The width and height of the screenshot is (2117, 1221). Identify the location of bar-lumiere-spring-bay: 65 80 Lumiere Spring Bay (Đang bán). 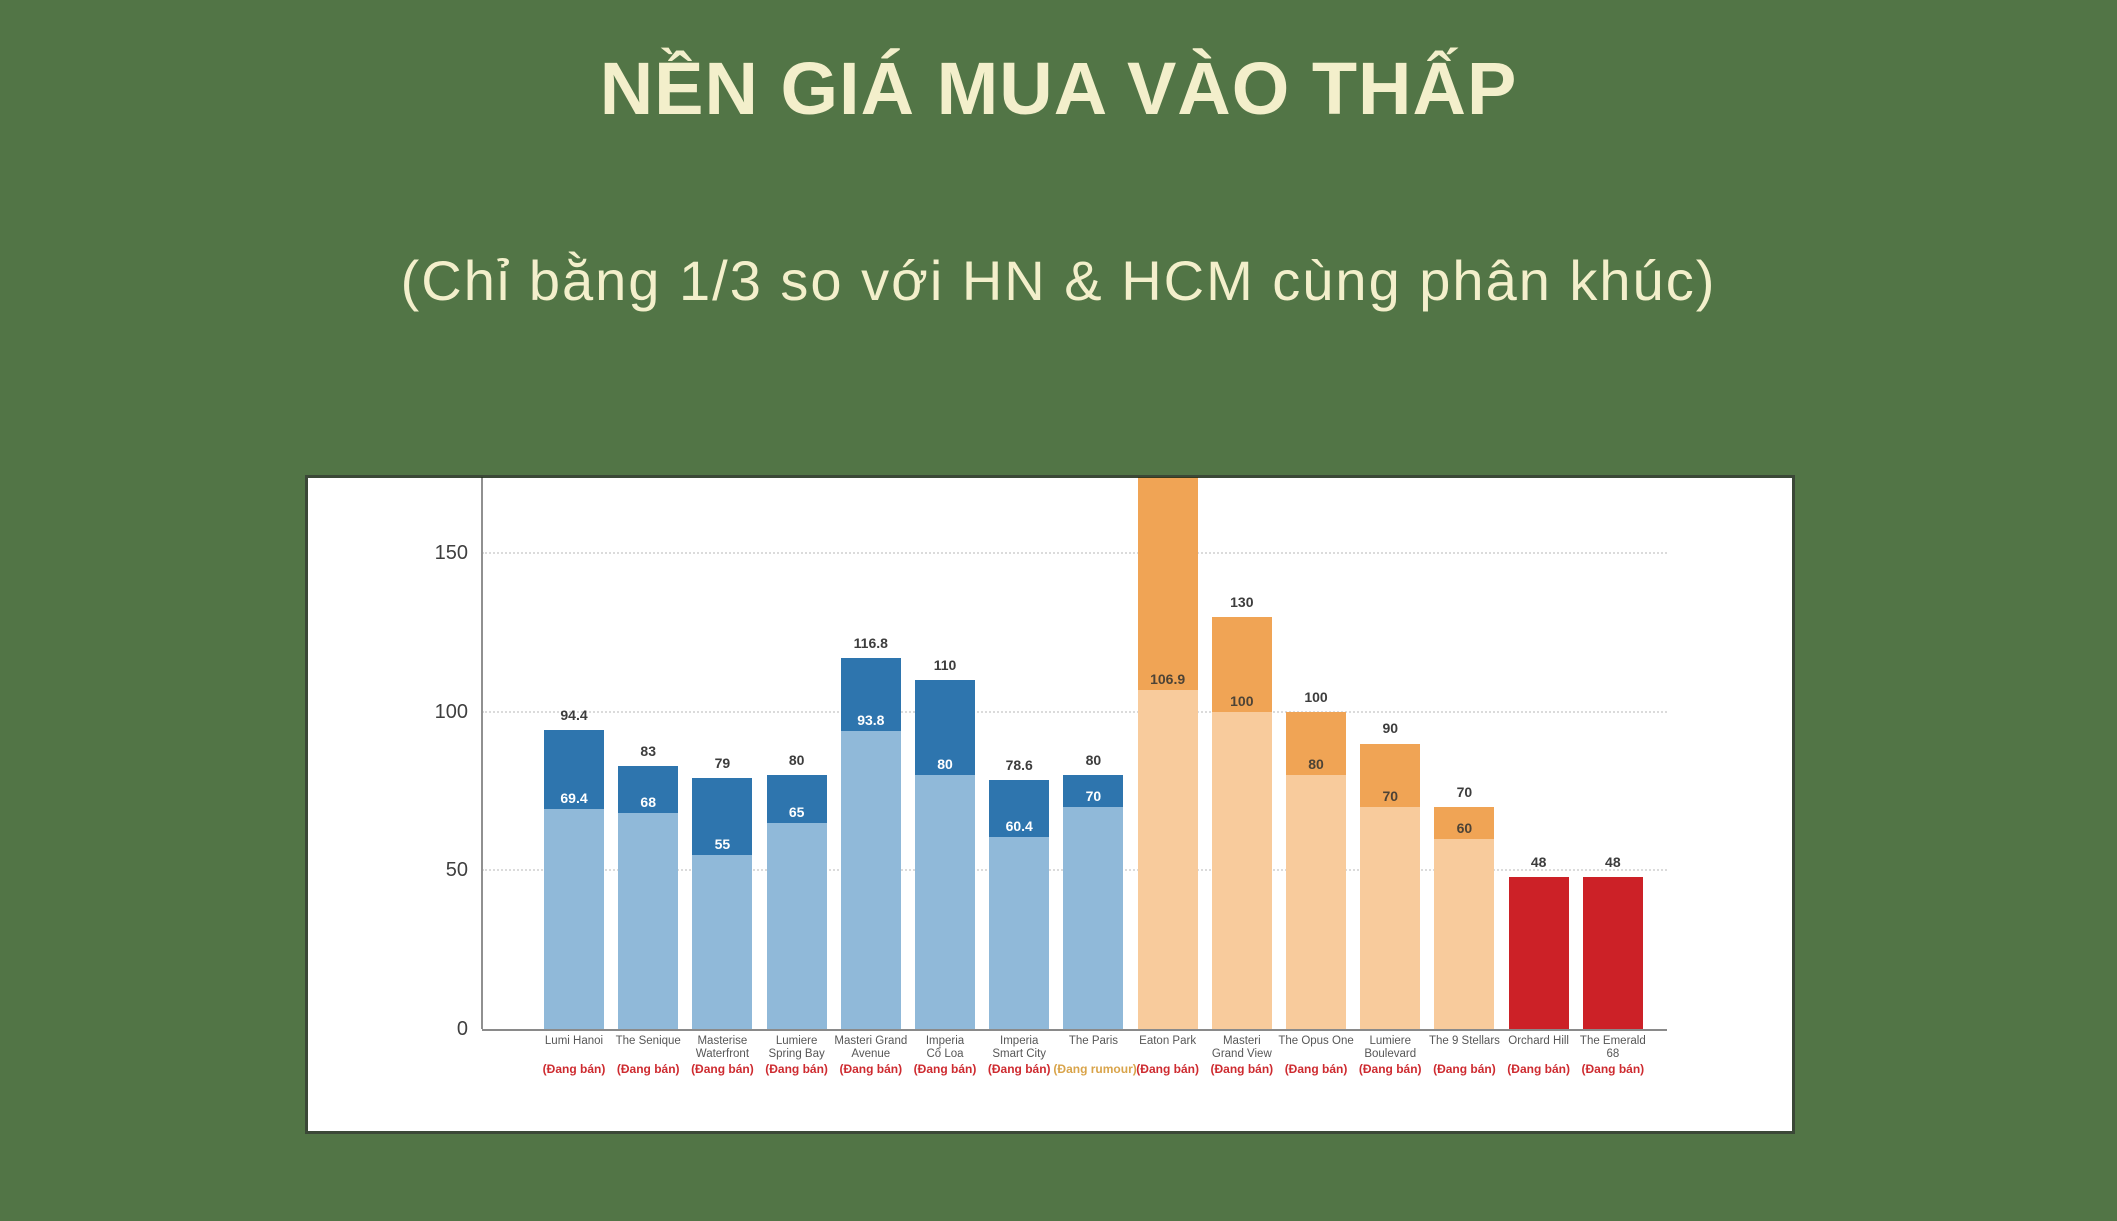
(796, 776).